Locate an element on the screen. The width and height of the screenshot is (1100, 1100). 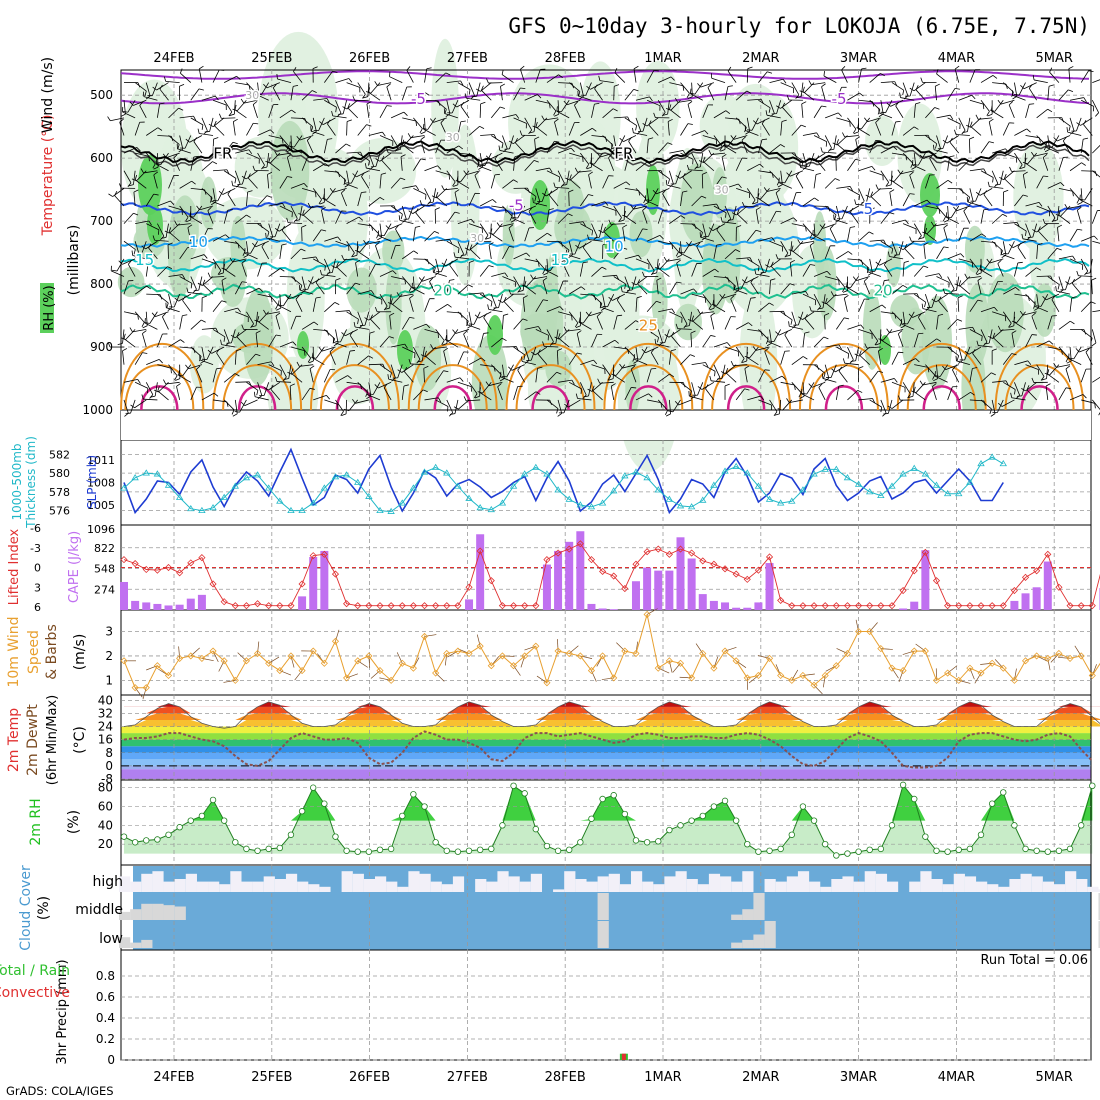
rh-point is located at coordinates (536, 829).